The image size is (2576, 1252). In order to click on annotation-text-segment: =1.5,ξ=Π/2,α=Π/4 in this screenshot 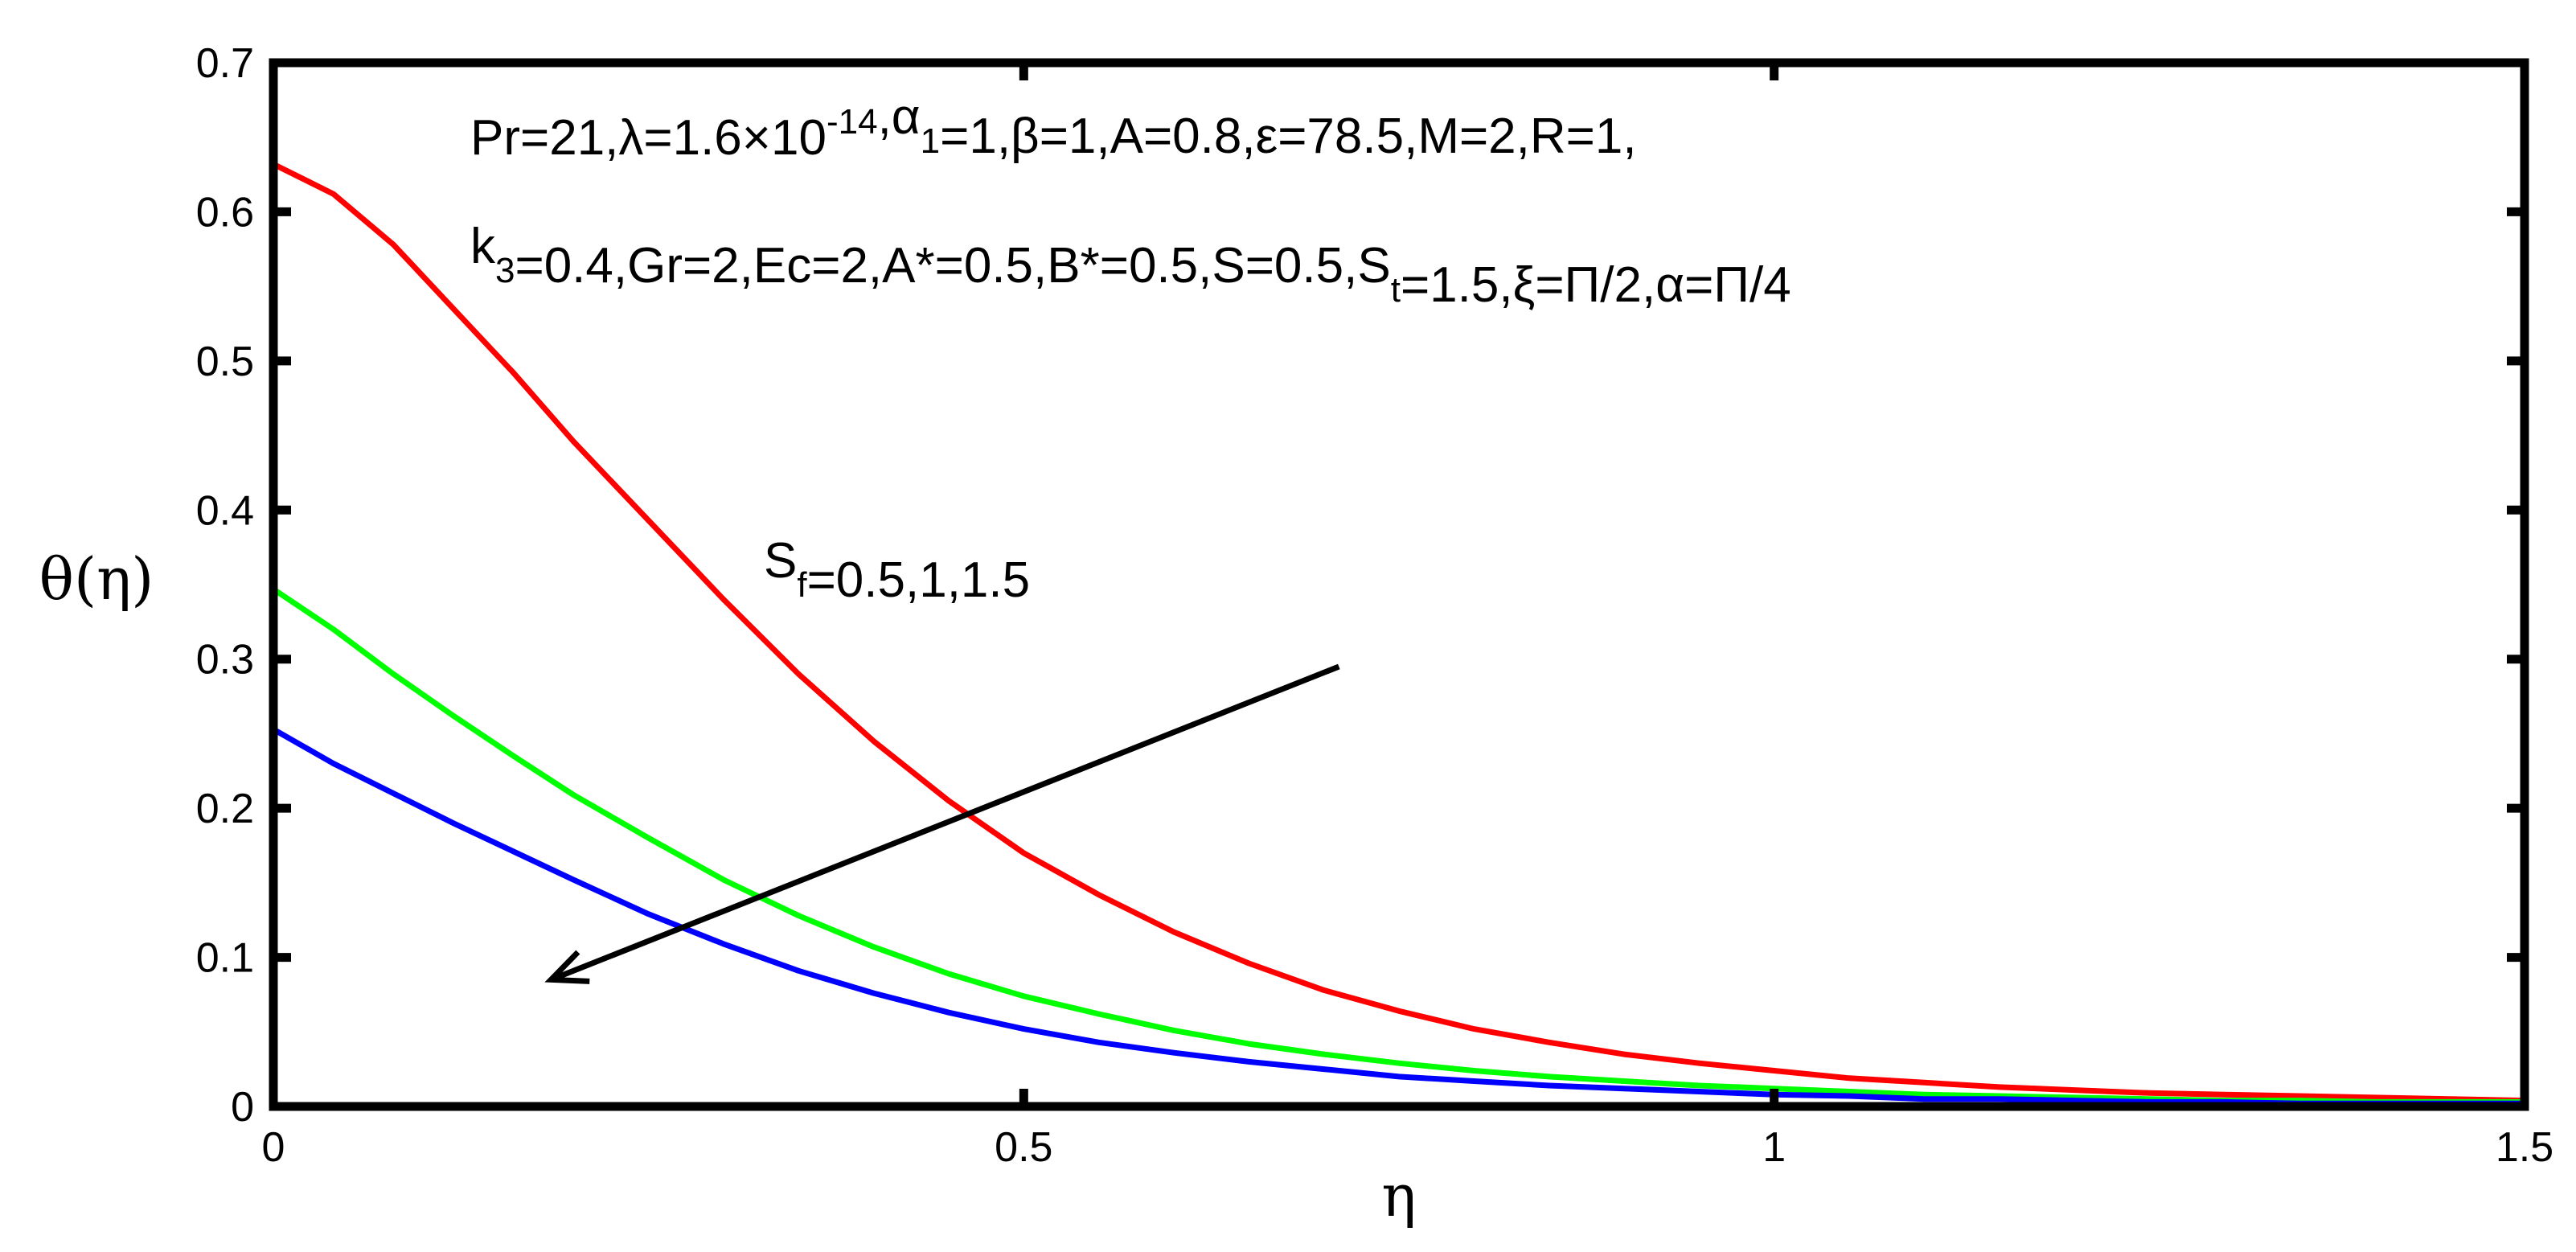, I will do `click(1596, 285)`.